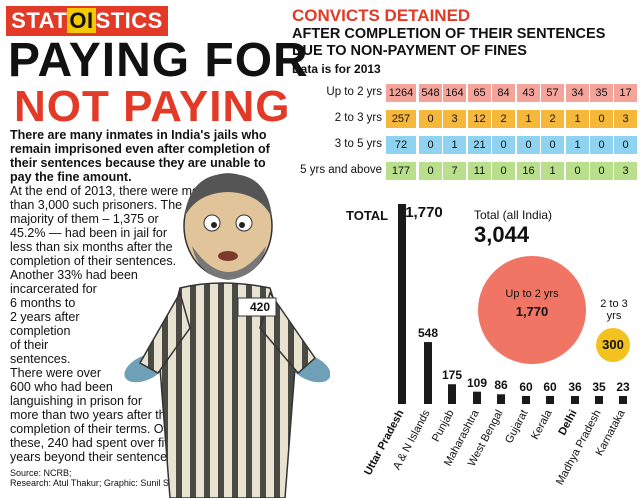 The width and height of the screenshot is (640, 498). I want to click on body-line: incarcerated for, so click(53, 289).